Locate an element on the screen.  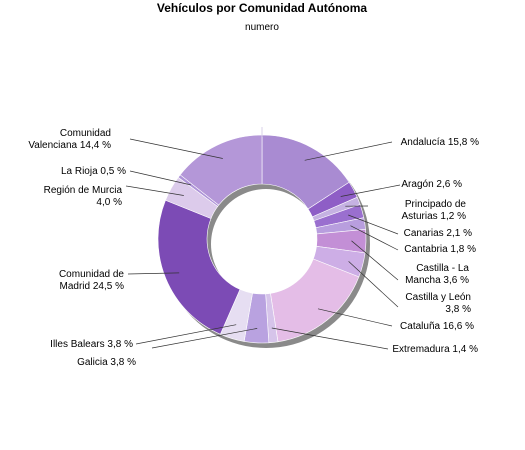
slice-label-region-de-murcia: Región de Murcia 4,0 % is located at coordinates (83, 196).